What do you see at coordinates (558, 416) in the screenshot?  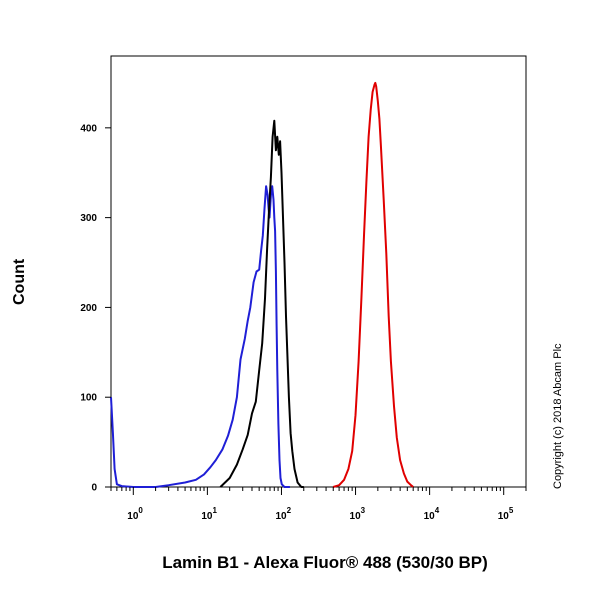 I see `copyright-notice: Copyright (c) 2018 Abcam Plc` at bounding box center [558, 416].